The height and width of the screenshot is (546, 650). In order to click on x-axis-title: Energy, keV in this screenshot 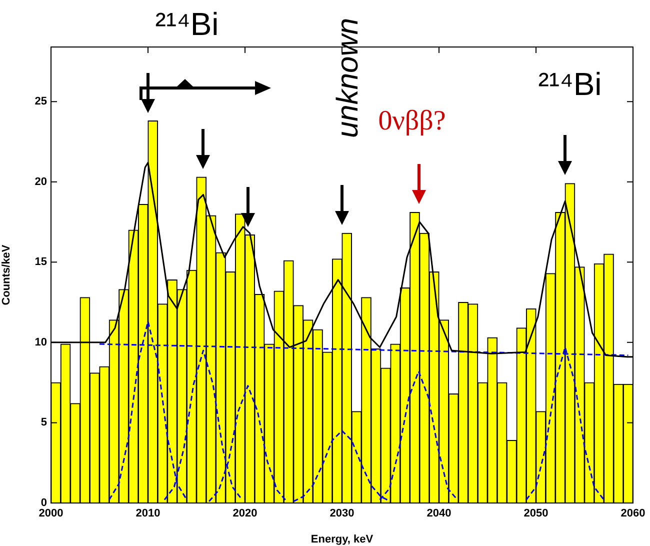, I will do `click(342, 539)`.